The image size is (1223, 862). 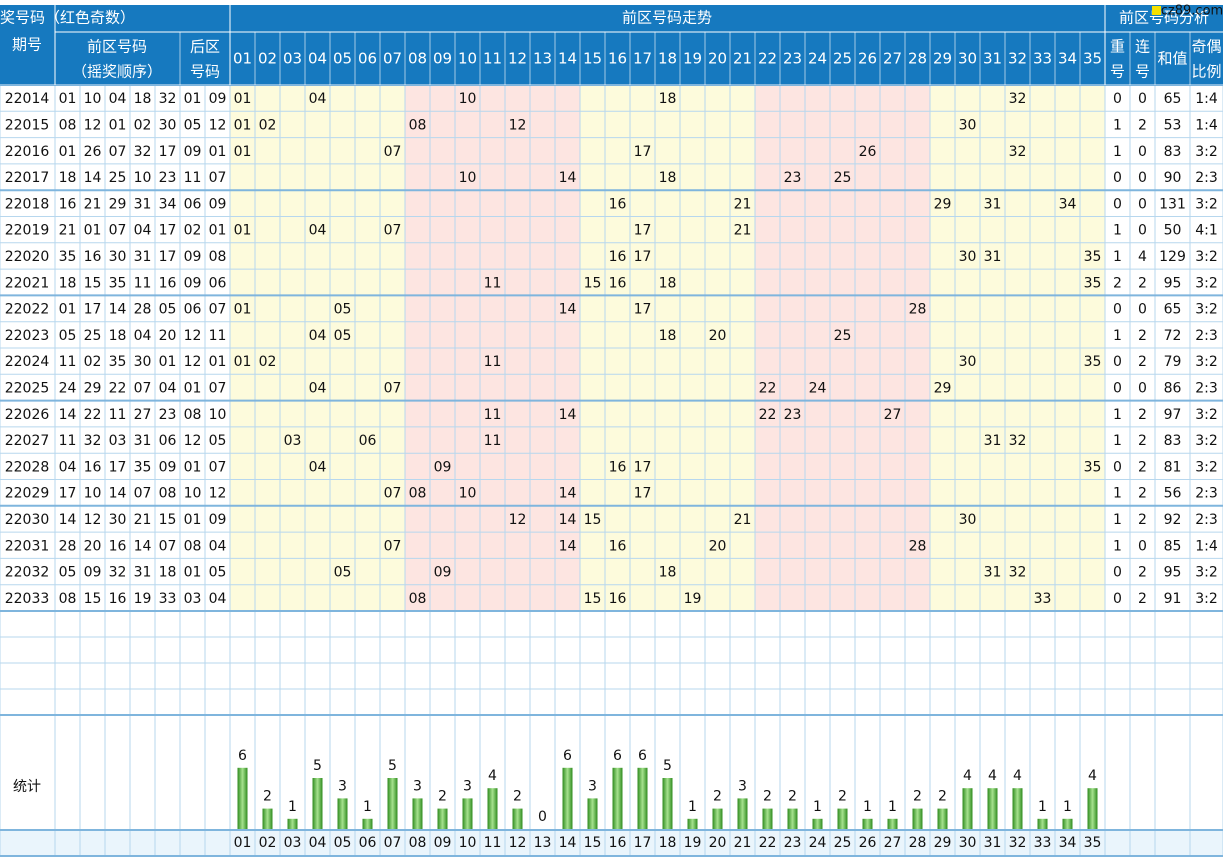 I want to click on trend-number: 32, so click(x=1018, y=152).